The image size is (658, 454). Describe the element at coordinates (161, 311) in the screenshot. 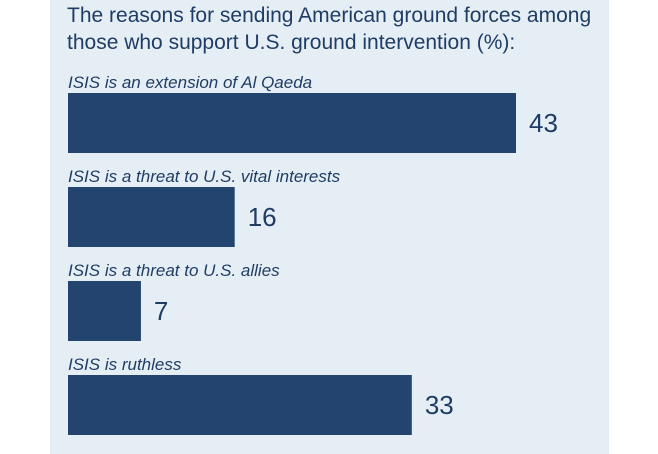

I see `value-label: 7` at that location.